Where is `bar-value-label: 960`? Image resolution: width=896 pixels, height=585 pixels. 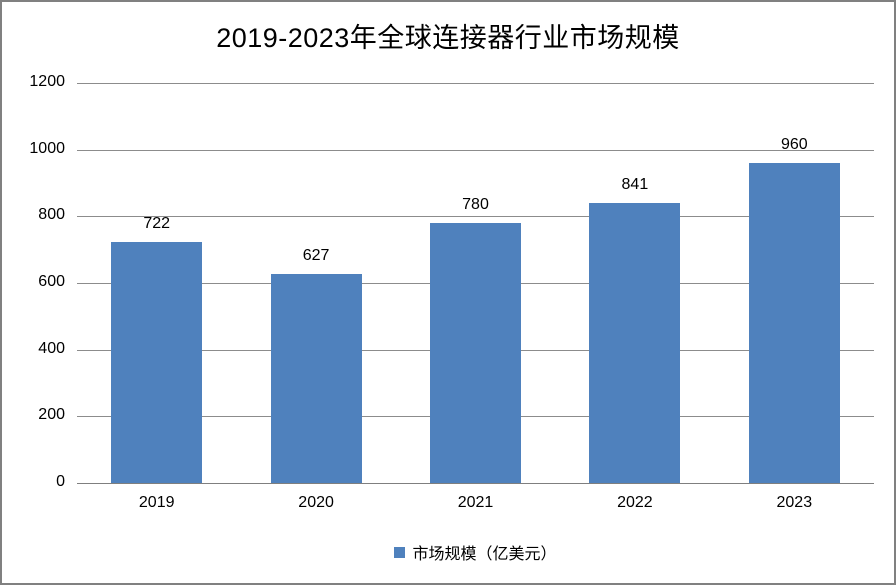 bar-value-label: 960 is located at coordinates (794, 144).